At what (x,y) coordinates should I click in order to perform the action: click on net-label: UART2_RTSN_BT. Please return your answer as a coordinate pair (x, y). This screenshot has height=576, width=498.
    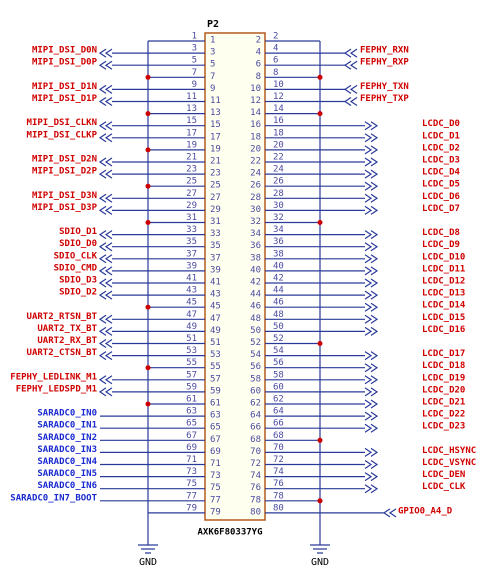
    Looking at the image, I should click on (62, 317).